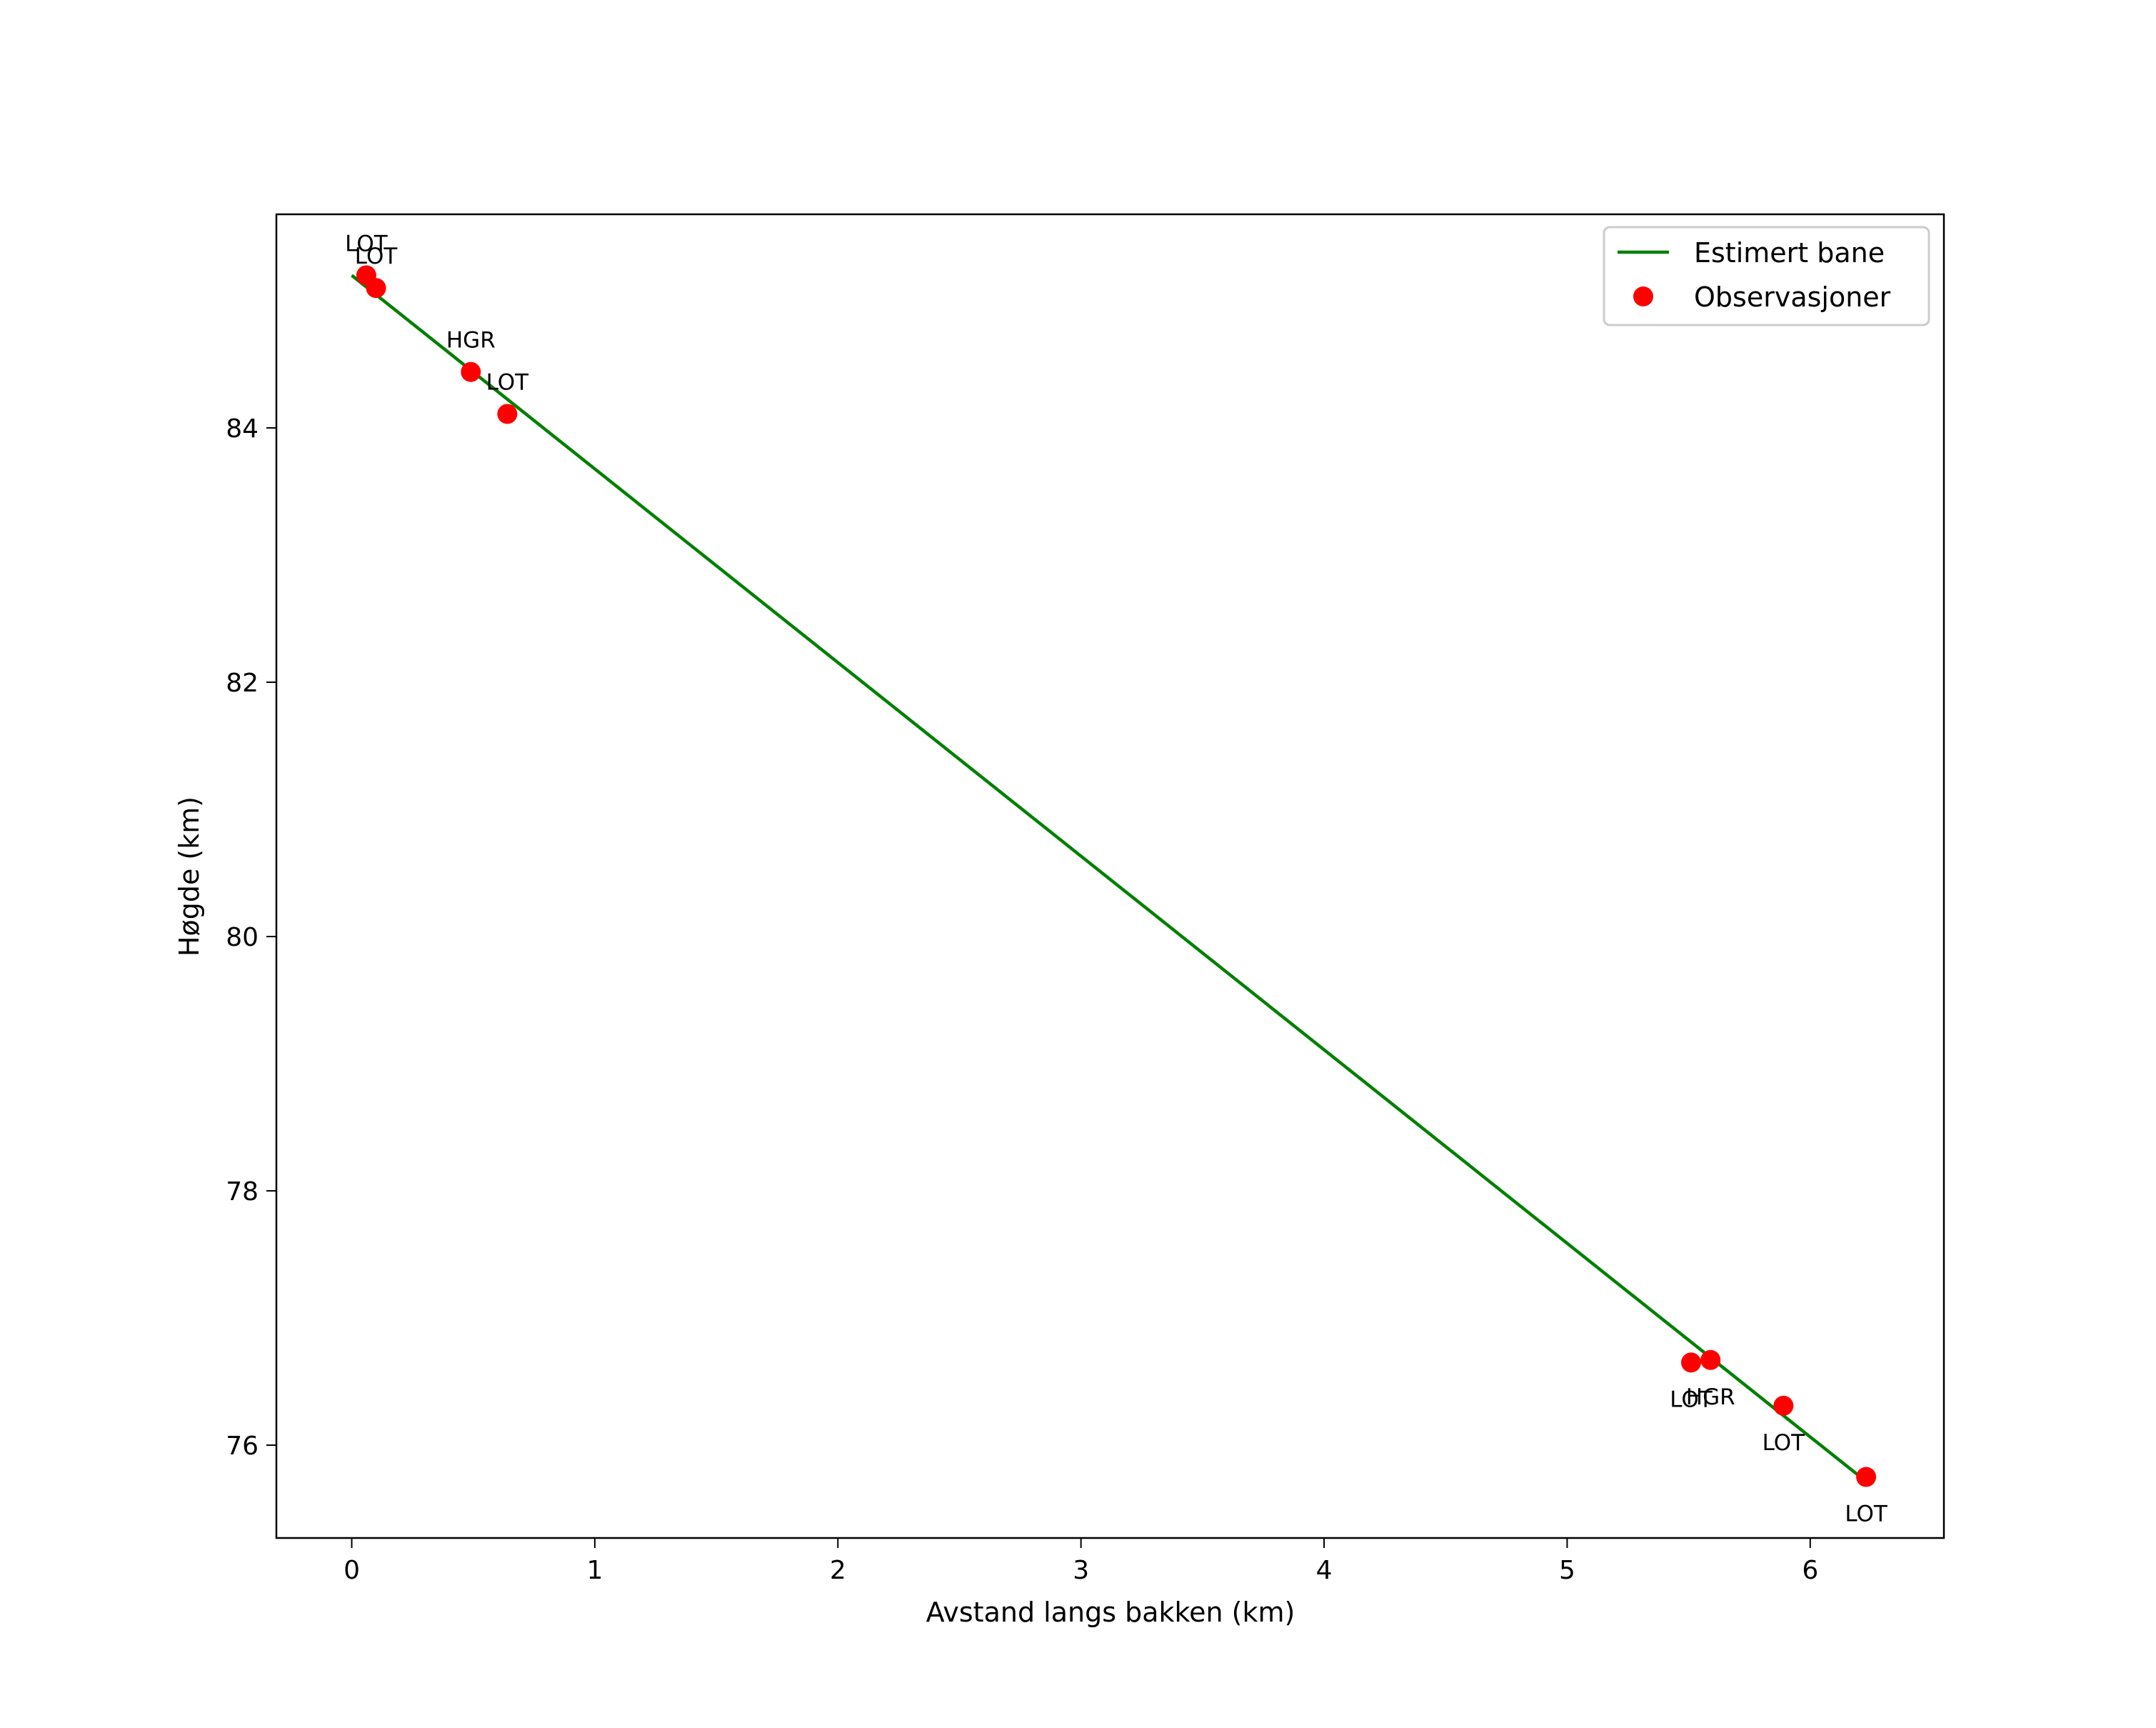 The width and height of the screenshot is (2156, 1728). Describe the element at coordinates (243, 1446) in the screenshot. I see `y-tick-label: 76` at that location.